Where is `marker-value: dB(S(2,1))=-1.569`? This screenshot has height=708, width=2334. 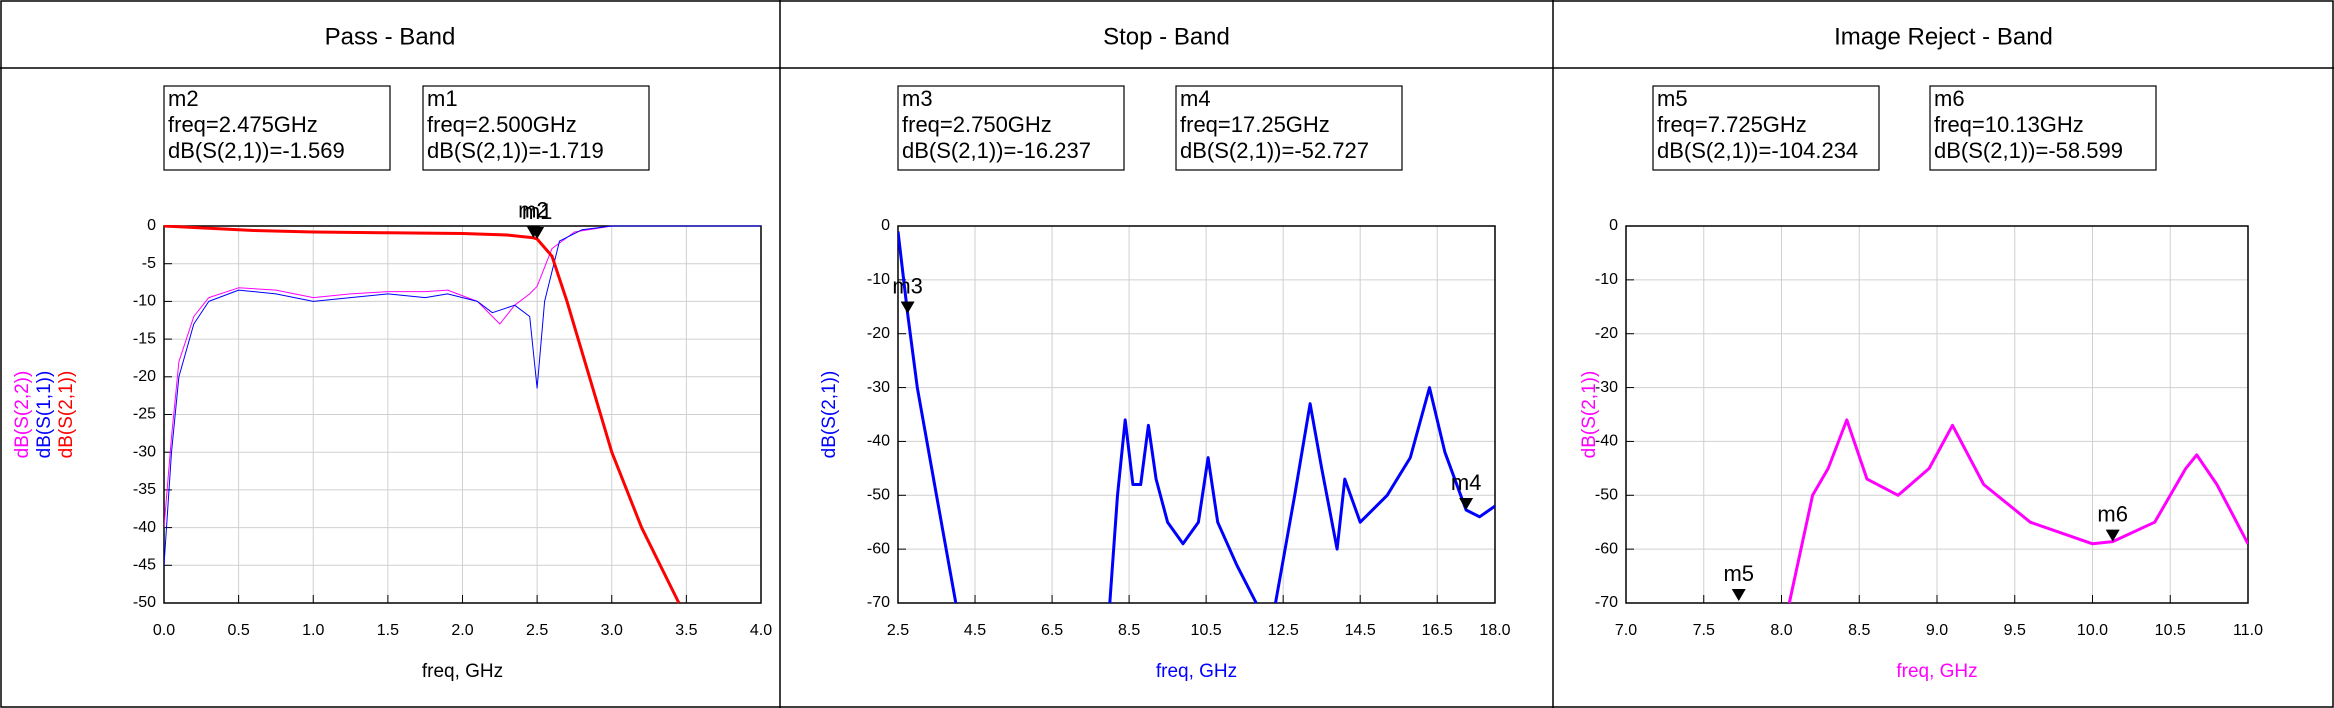 marker-value: dB(S(2,1))=-1.569 is located at coordinates (256, 150).